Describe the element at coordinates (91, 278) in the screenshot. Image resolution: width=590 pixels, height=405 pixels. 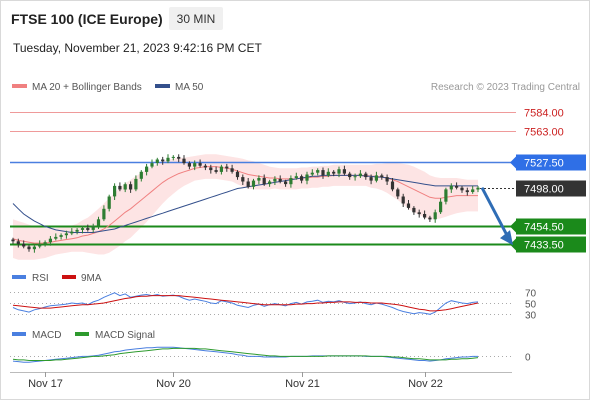
I see `legend-rsi-9ma-label: 9MA` at that location.